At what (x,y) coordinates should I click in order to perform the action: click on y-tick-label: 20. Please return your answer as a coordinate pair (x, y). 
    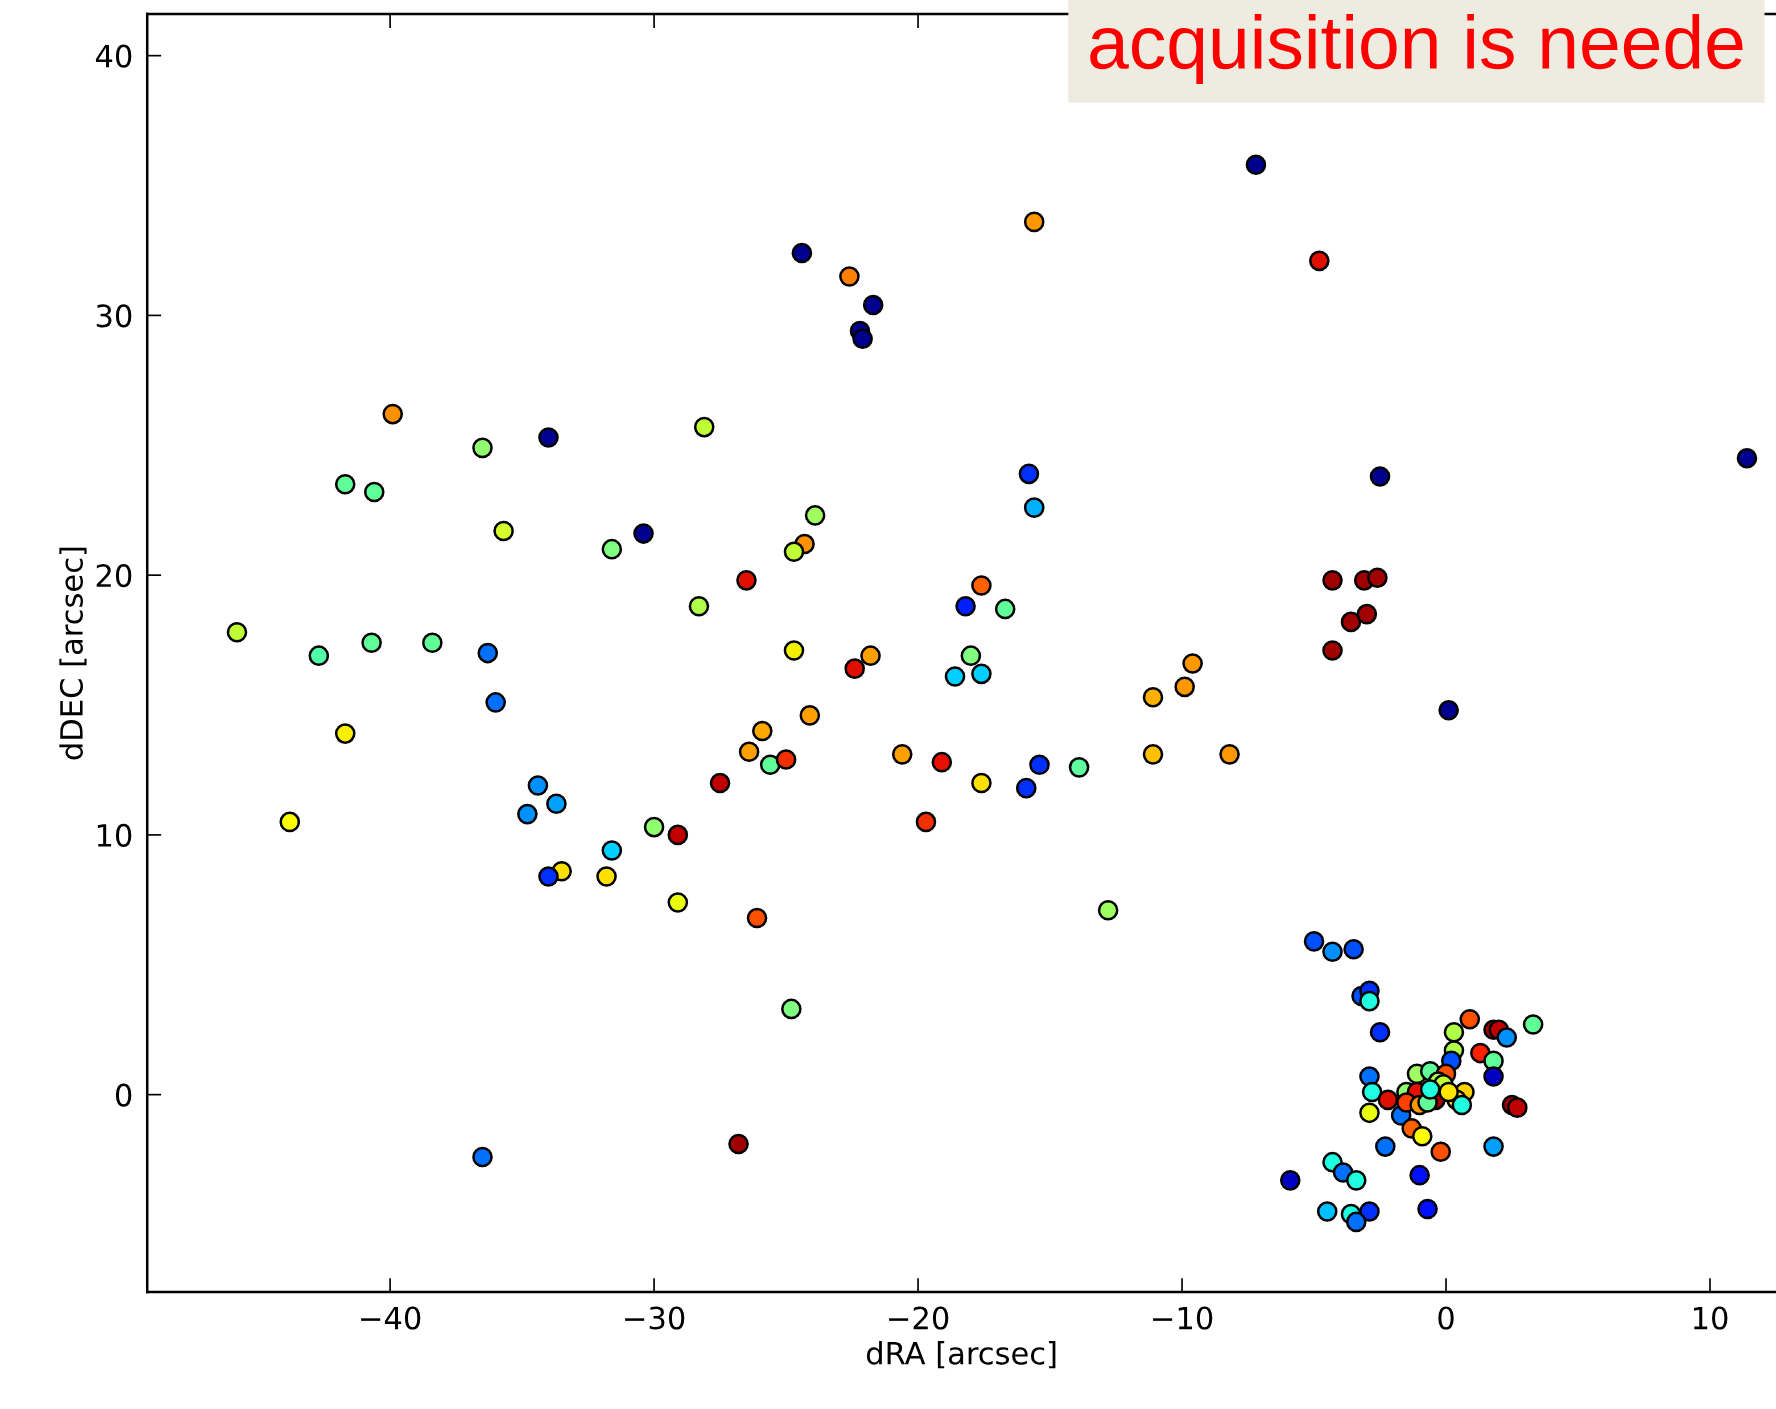
    Looking at the image, I should click on (114, 576).